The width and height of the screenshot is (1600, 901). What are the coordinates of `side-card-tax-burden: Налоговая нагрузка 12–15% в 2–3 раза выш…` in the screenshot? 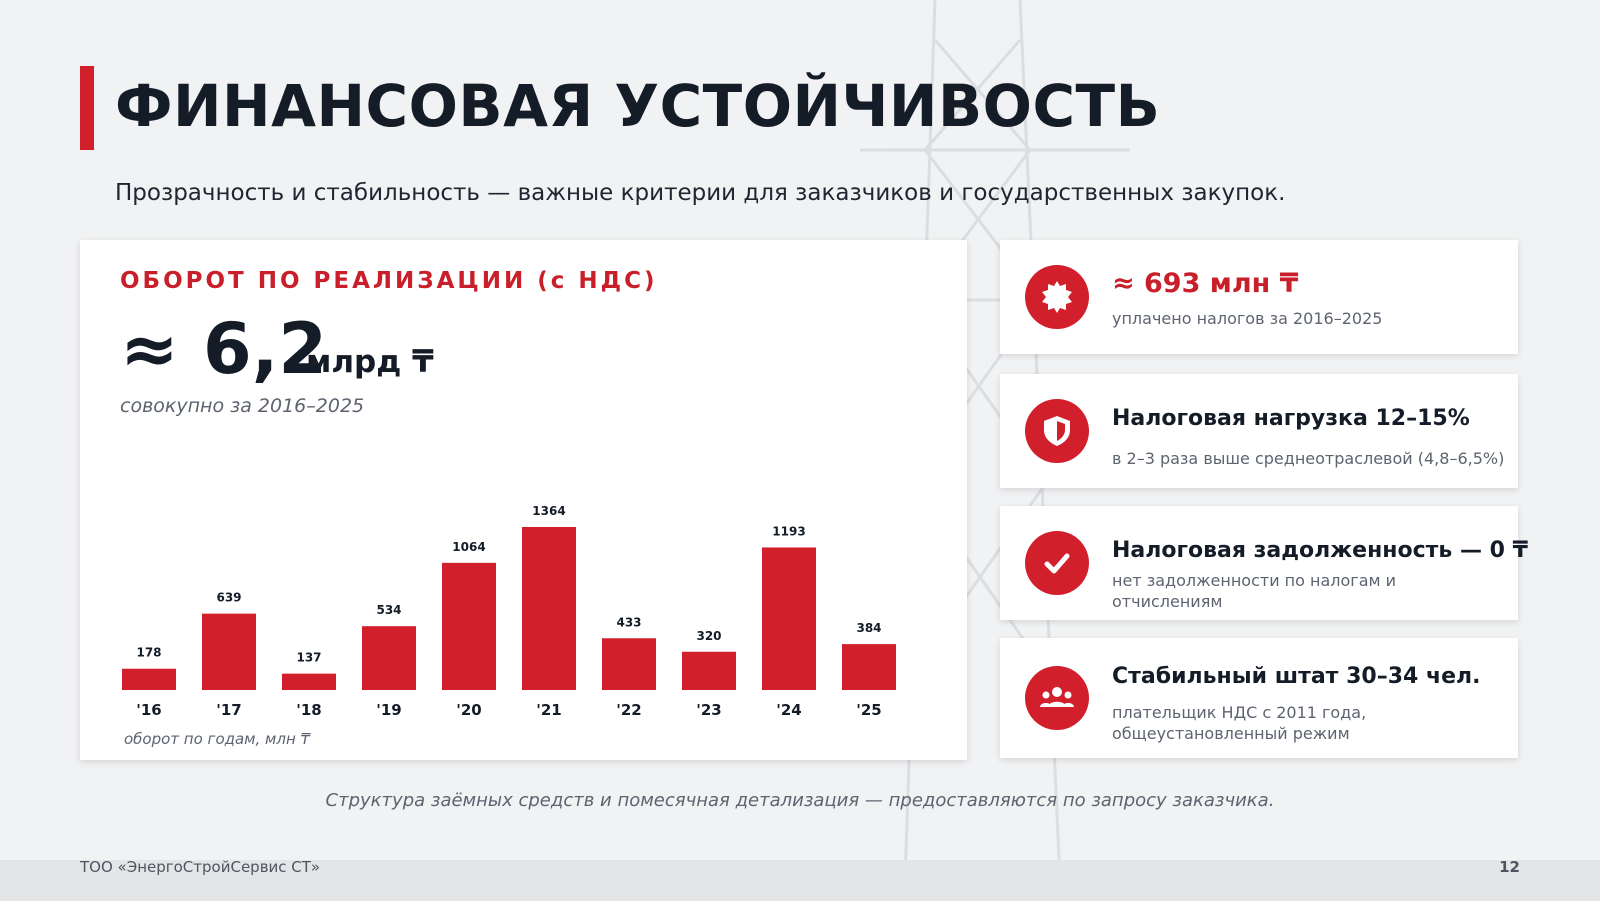 It's located at (1259, 431).